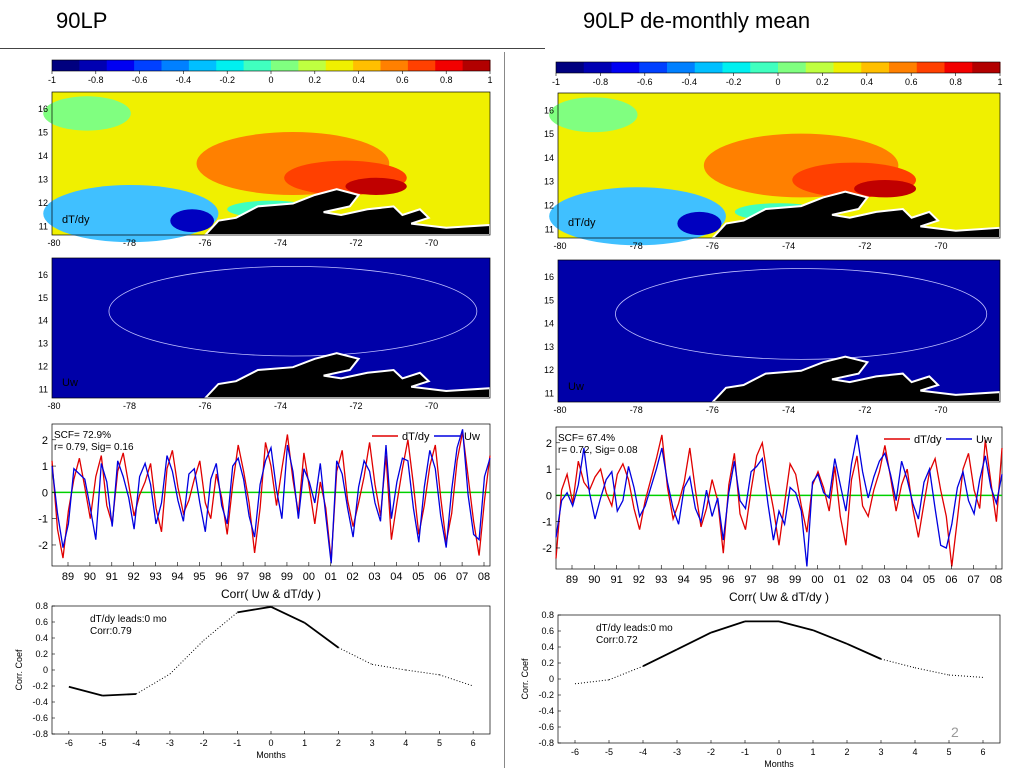 The height and width of the screenshot is (768, 1024). I want to click on lag-y-tick-label: -0.6, so click(546, 727).